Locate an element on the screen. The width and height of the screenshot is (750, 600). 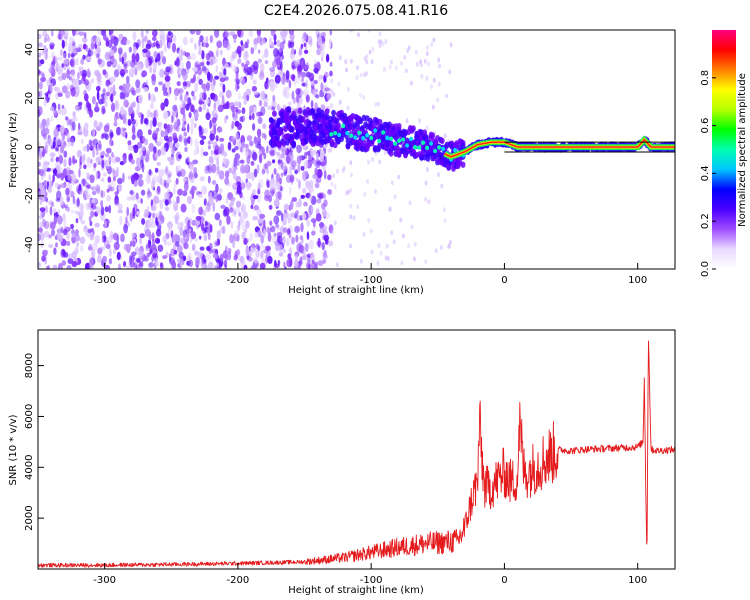
y-tick-label: -40 is located at coordinates (29, 244).